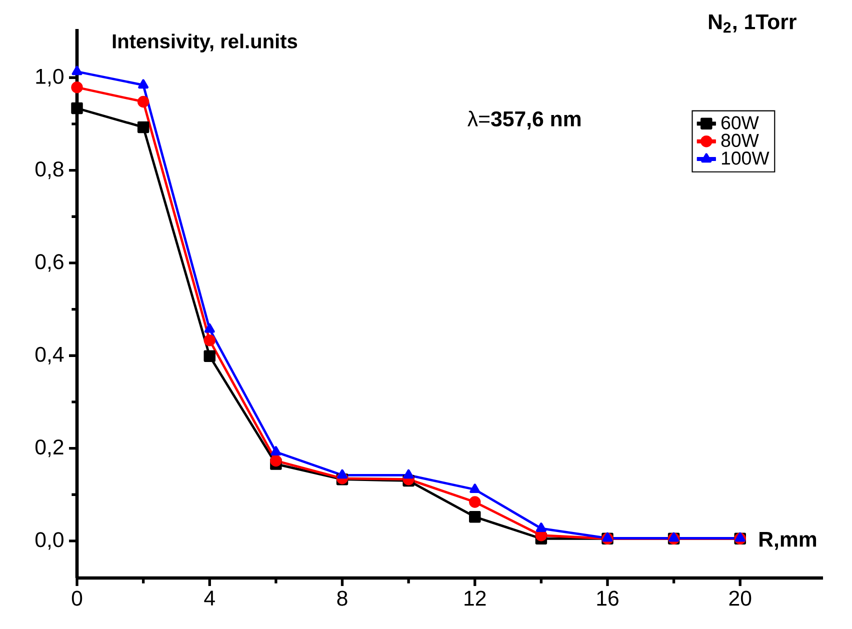 The image size is (852, 629). Describe the element at coordinates (77, 598) in the screenshot. I see `x-tick-label: 0` at that location.